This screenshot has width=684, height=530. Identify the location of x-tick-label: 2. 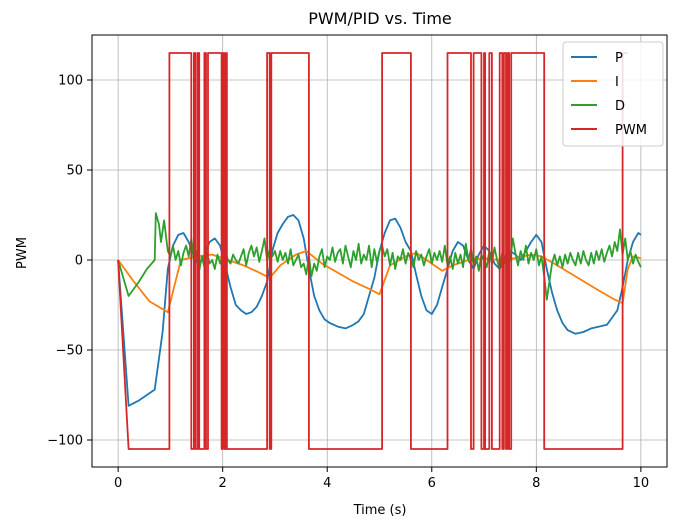
(223, 483).